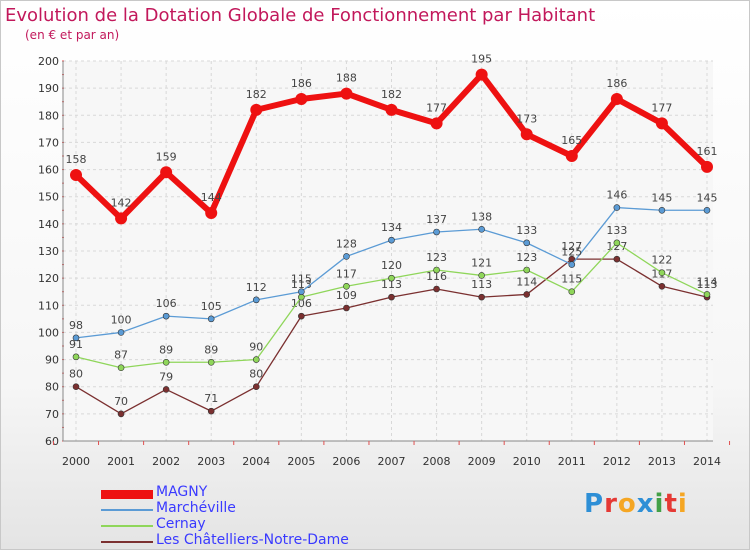  What do you see at coordinates (252, 540) in the screenshot?
I see `legend-label: Les Châtelliers-Notre-Dame` at bounding box center [252, 540].